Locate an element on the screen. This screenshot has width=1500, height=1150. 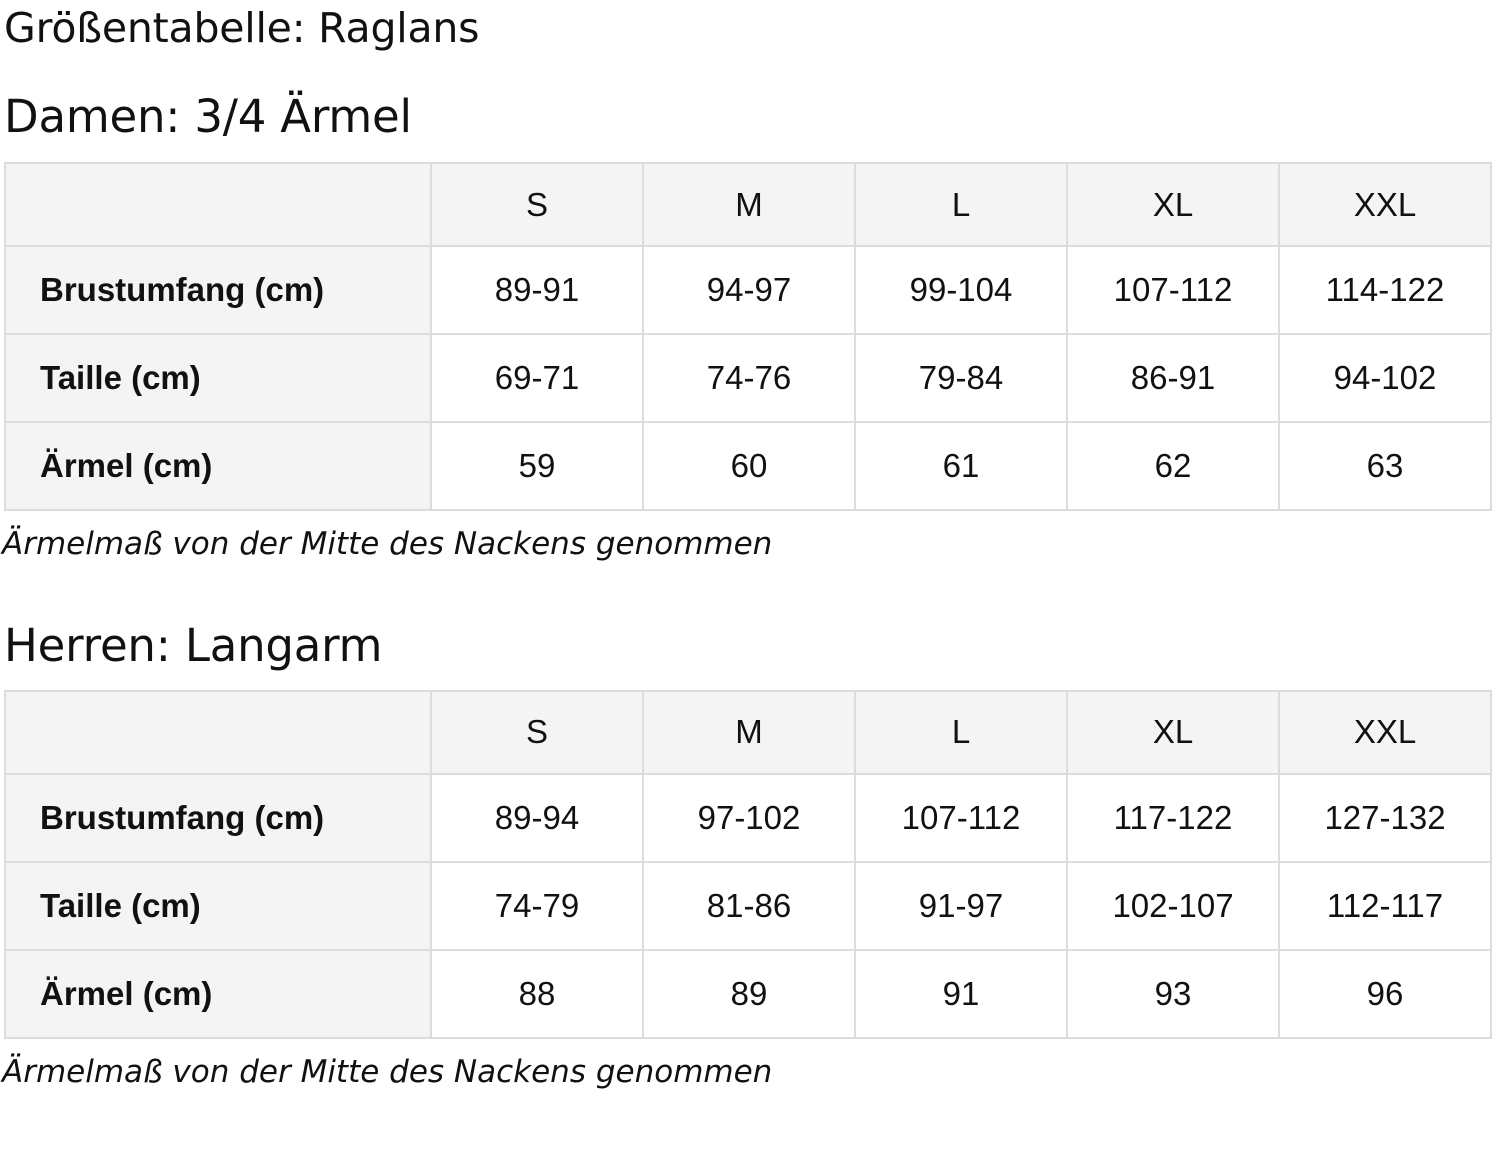
table-row: Ärmel (cm) 88 89 91 93 96 is located at coordinates (748, 993).